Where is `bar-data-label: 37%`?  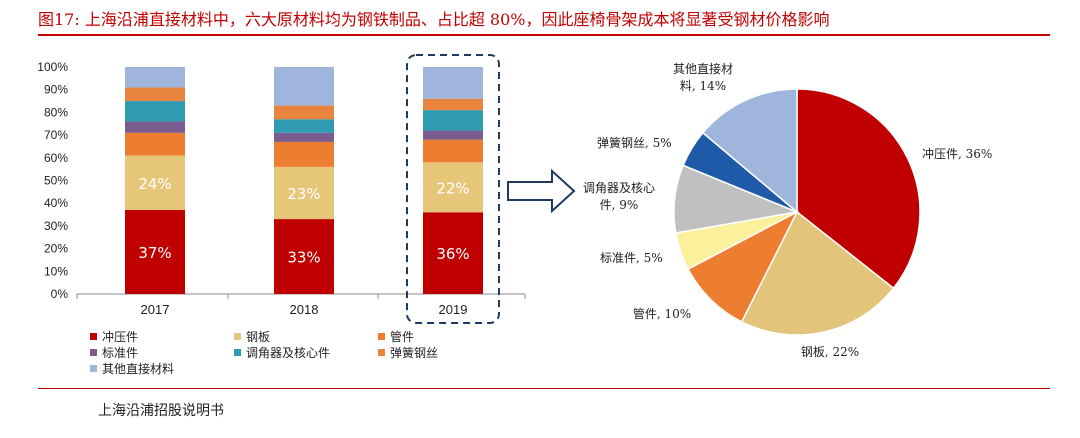 bar-data-label: 37% is located at coordinates (154, 253).